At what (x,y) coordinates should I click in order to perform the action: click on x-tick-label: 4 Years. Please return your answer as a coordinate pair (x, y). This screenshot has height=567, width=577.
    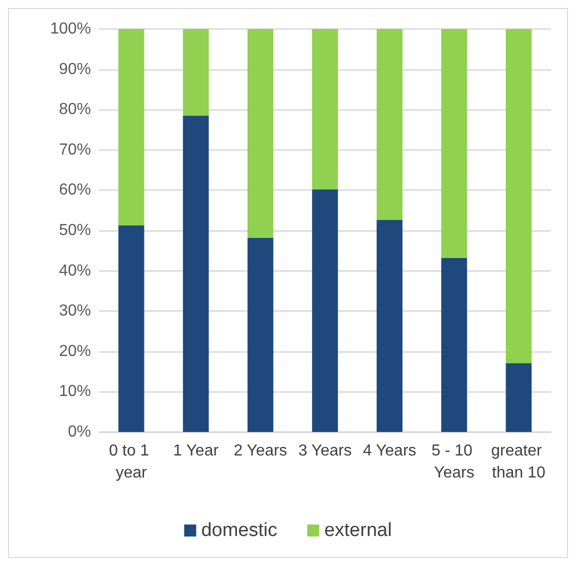
    Looking at the image, I should click on (389, 451).